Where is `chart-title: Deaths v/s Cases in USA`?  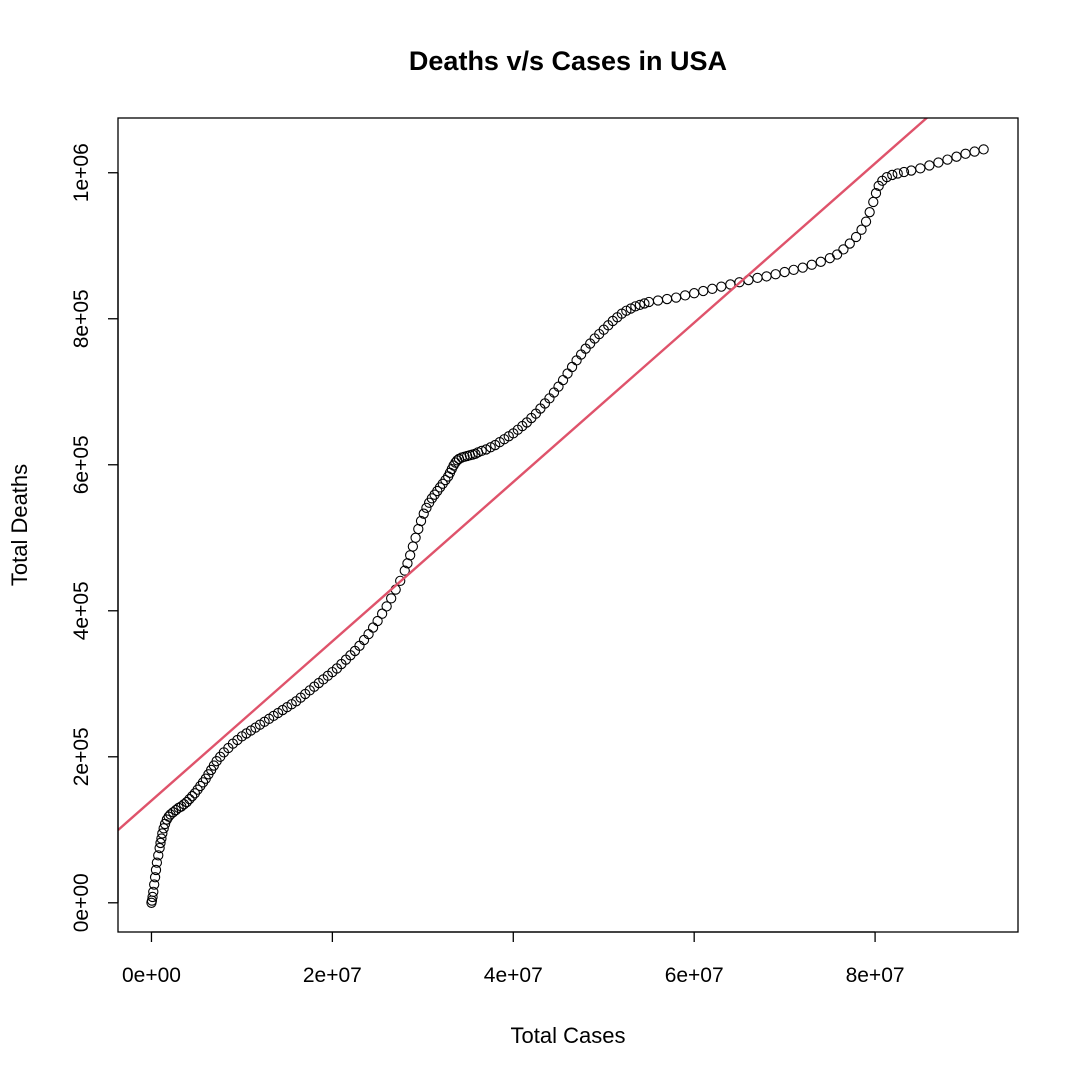
chart-title: Deaths v/s Cases in USA is located at coordinates (568, 61).